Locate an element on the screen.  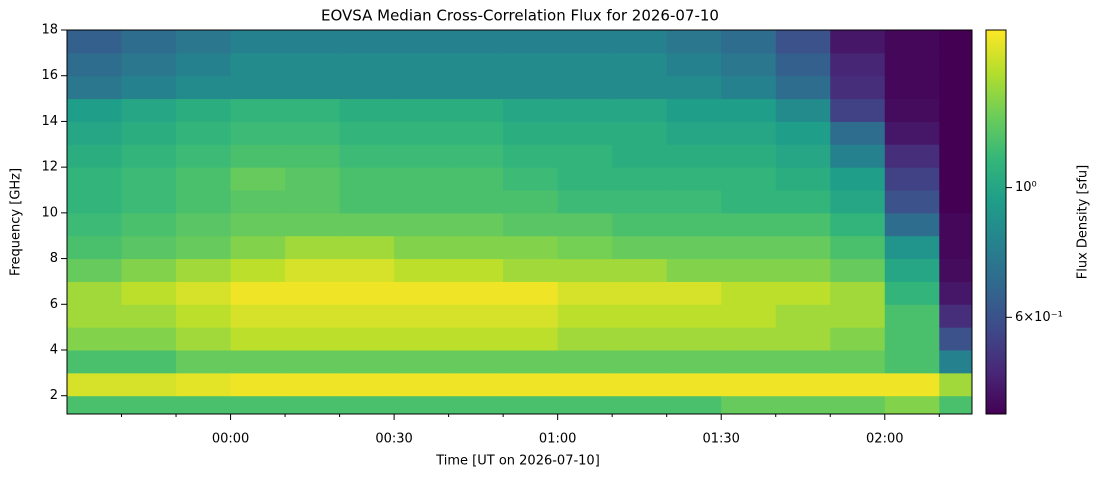
y-tick-label: 6 is located at coordinates (54, 304).